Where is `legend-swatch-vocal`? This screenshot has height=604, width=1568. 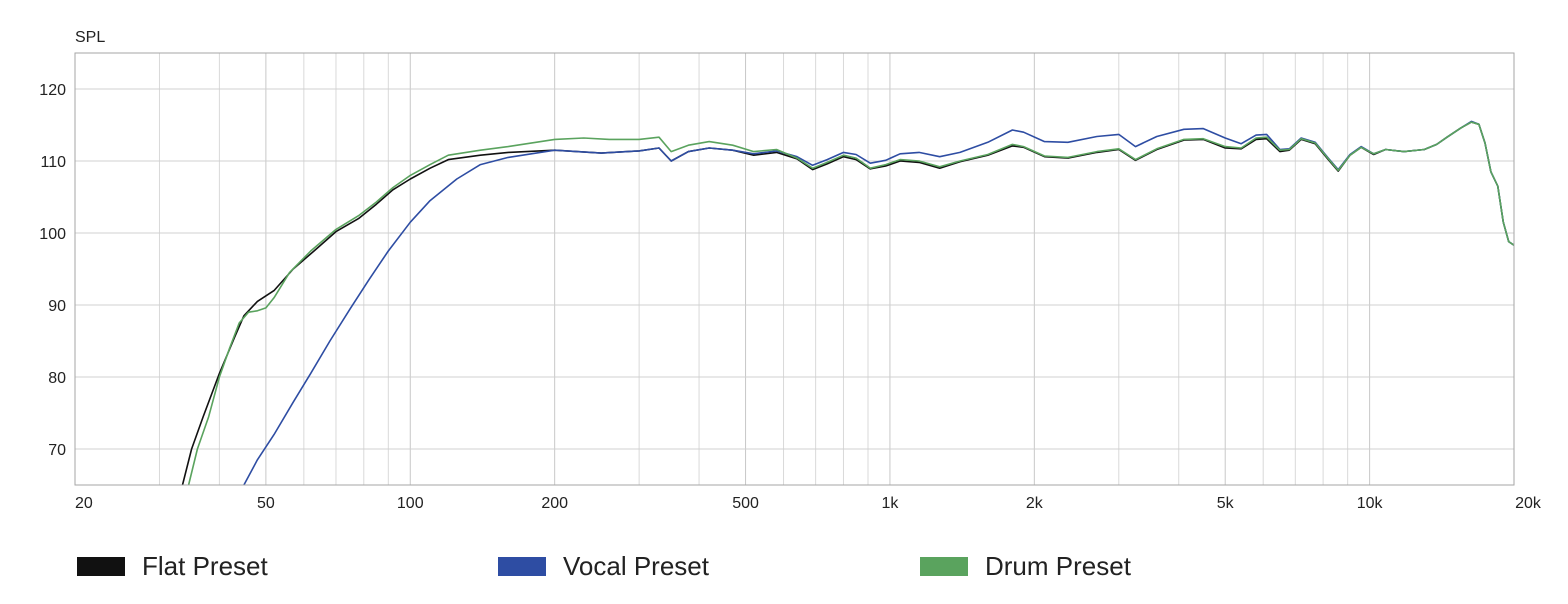 legend-swatch-vocal is located at coordinates (522, 566).